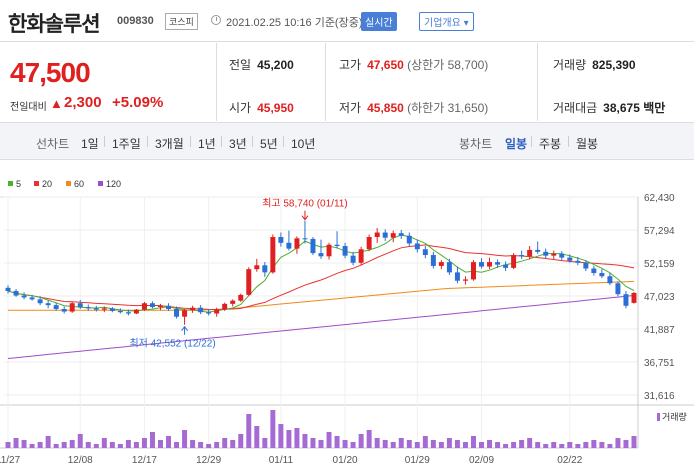  What do you see at coordinates (417, 460) in the screenshot?
I see `x-tick-label: 01/29` at bounding box center [417, 460].